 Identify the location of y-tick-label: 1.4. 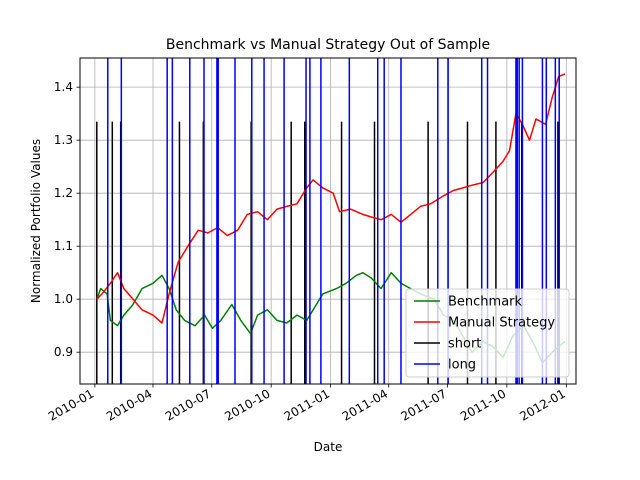
(63, 87).